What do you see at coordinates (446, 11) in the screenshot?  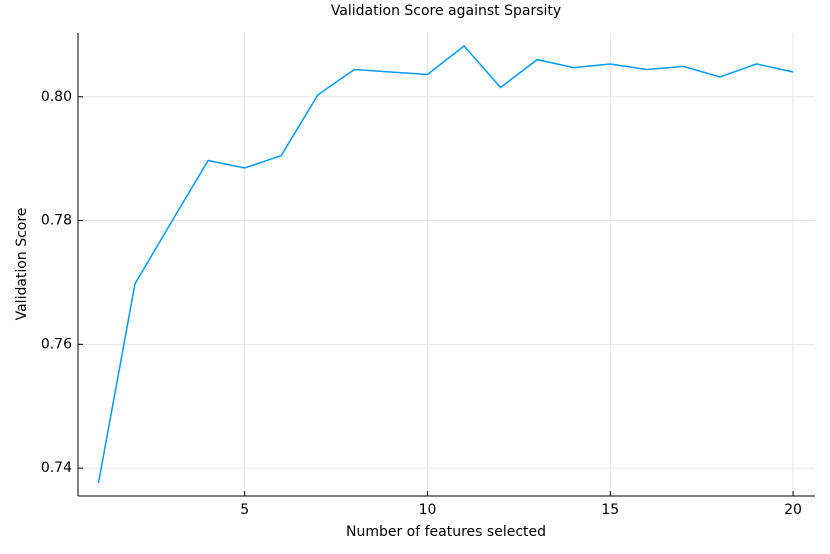 I see `chart-title: Validation Score against Sparsity` at bounding box center [446, 11].